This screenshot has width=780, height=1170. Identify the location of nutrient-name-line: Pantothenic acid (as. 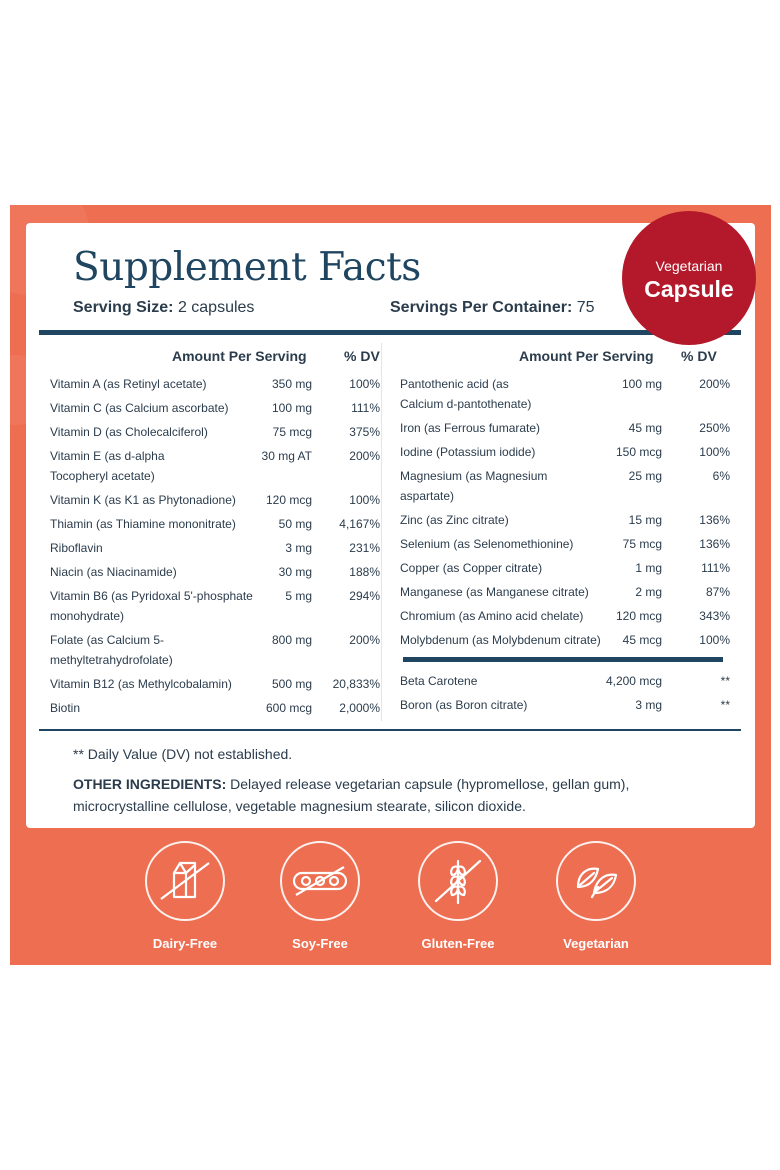
(454, 384).